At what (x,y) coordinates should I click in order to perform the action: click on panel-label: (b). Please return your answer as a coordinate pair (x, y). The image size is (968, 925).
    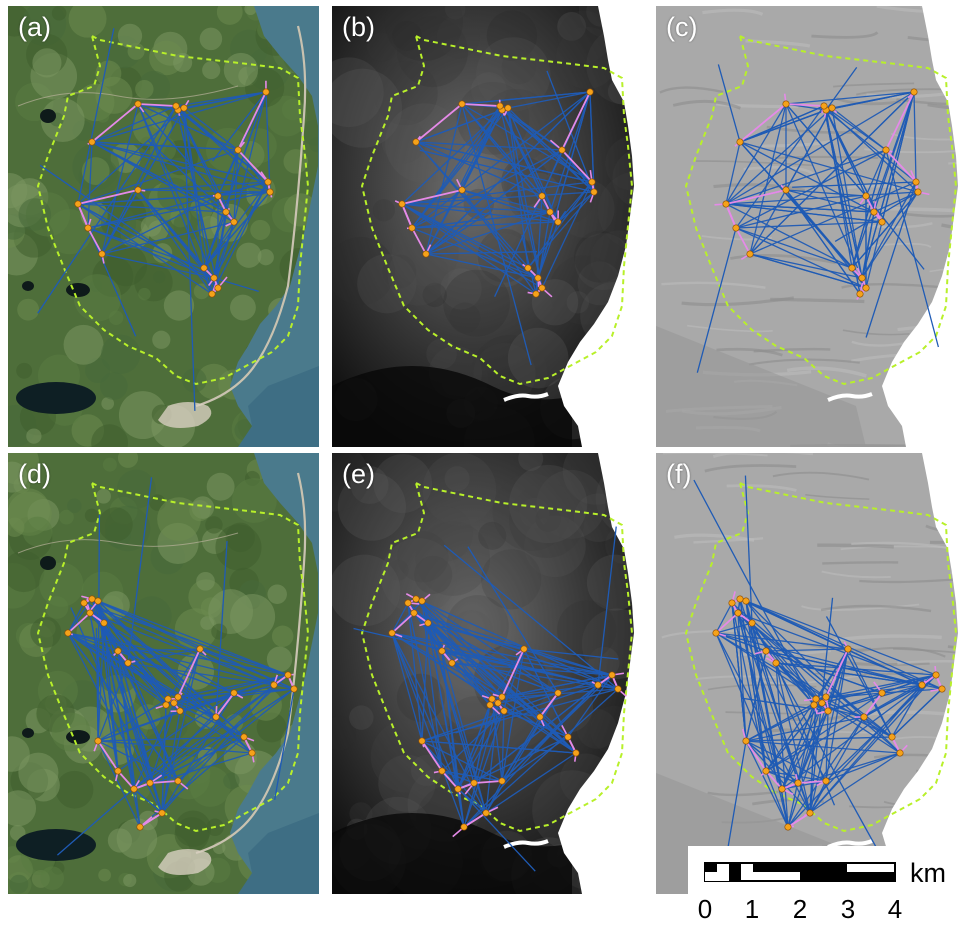
    Looking at the image, I should click on (358, 27).